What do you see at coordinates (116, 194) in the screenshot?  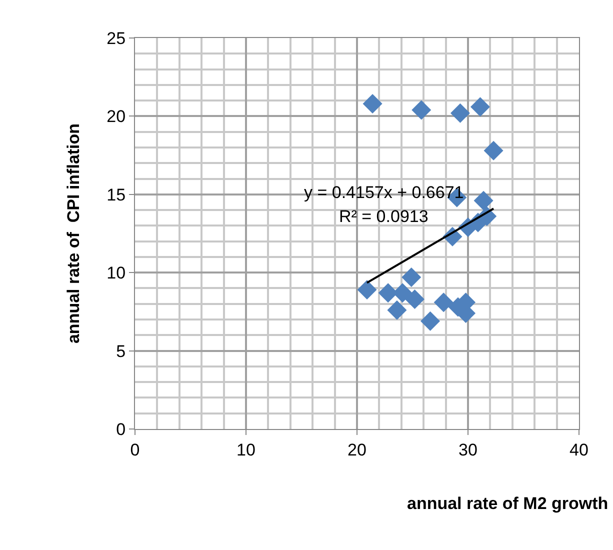 I see `y-tick-label: 15` at bounding box center [116, 194].